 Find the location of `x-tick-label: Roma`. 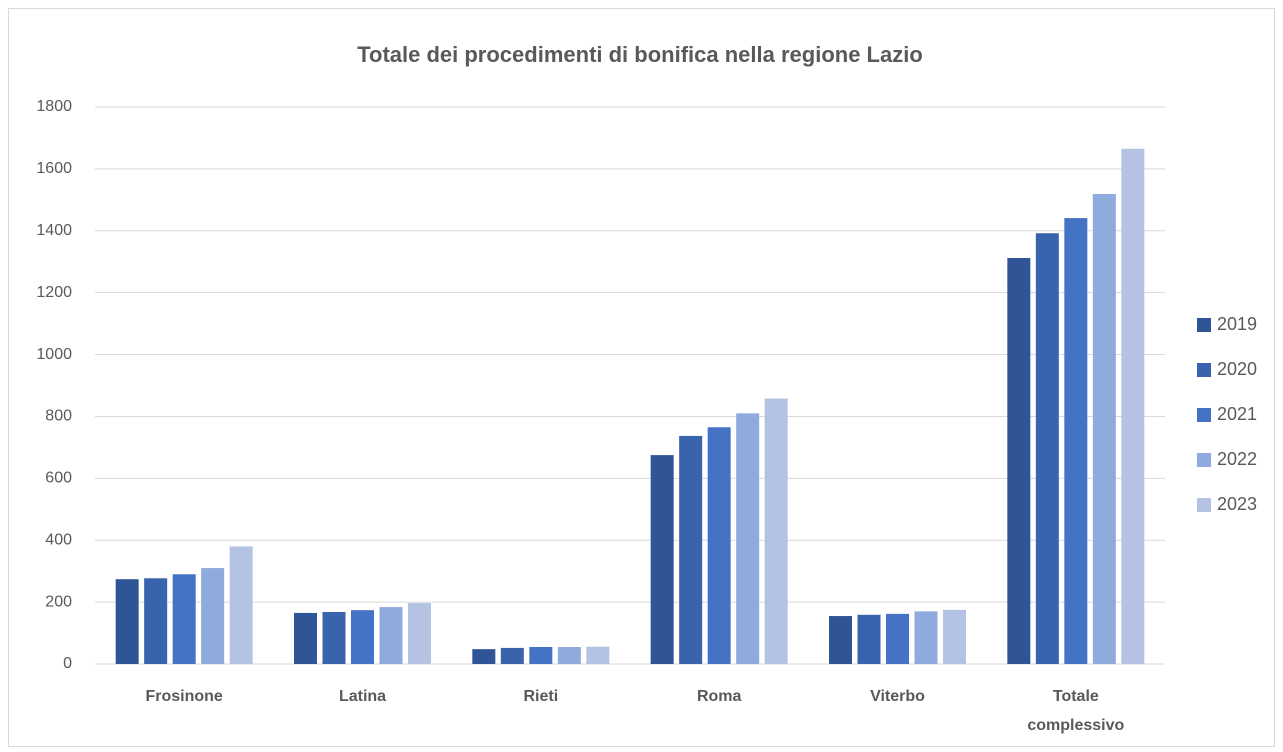

x-tick-label: Roma is located at coordinates (719, 696).